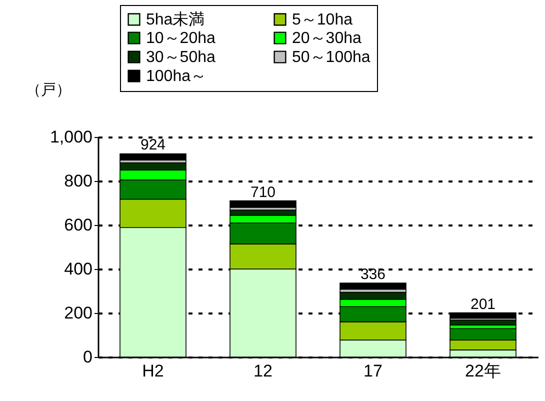  What do you see at coordinates (327, 38) in the screenshot?
I see `legend-label: 20～30ha` at bounding box center [327, 38].